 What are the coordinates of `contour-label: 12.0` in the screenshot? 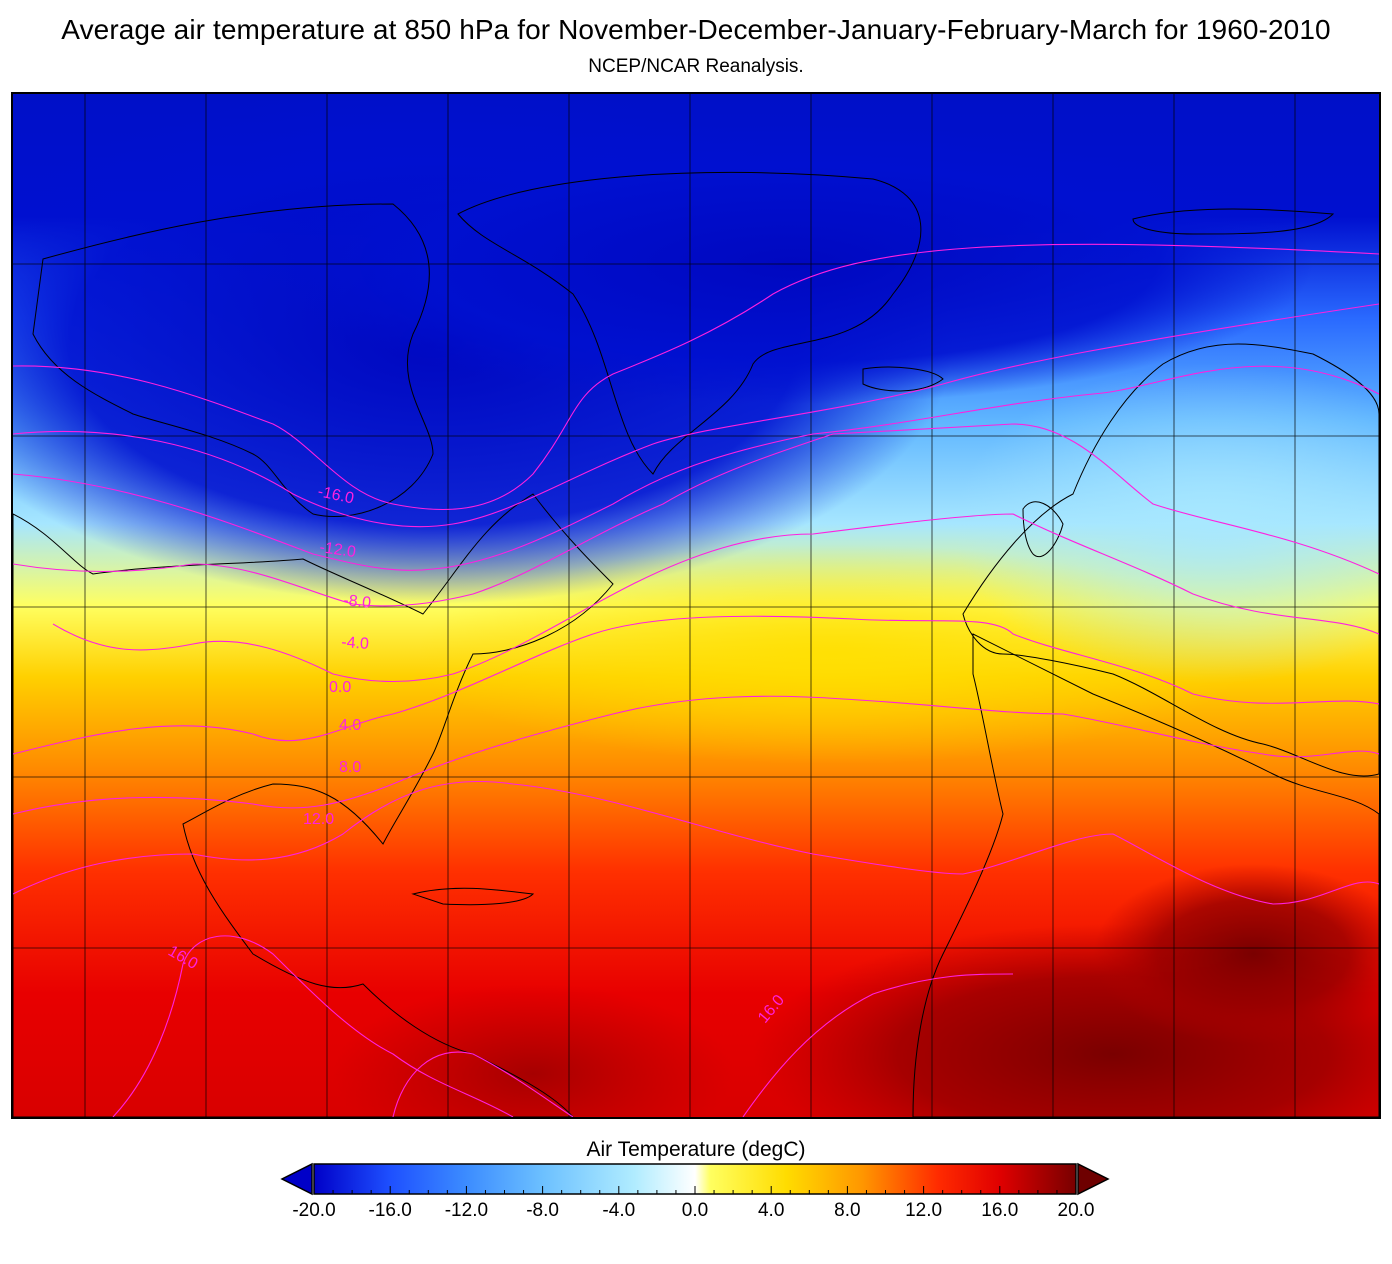 It's located at (318, 819).